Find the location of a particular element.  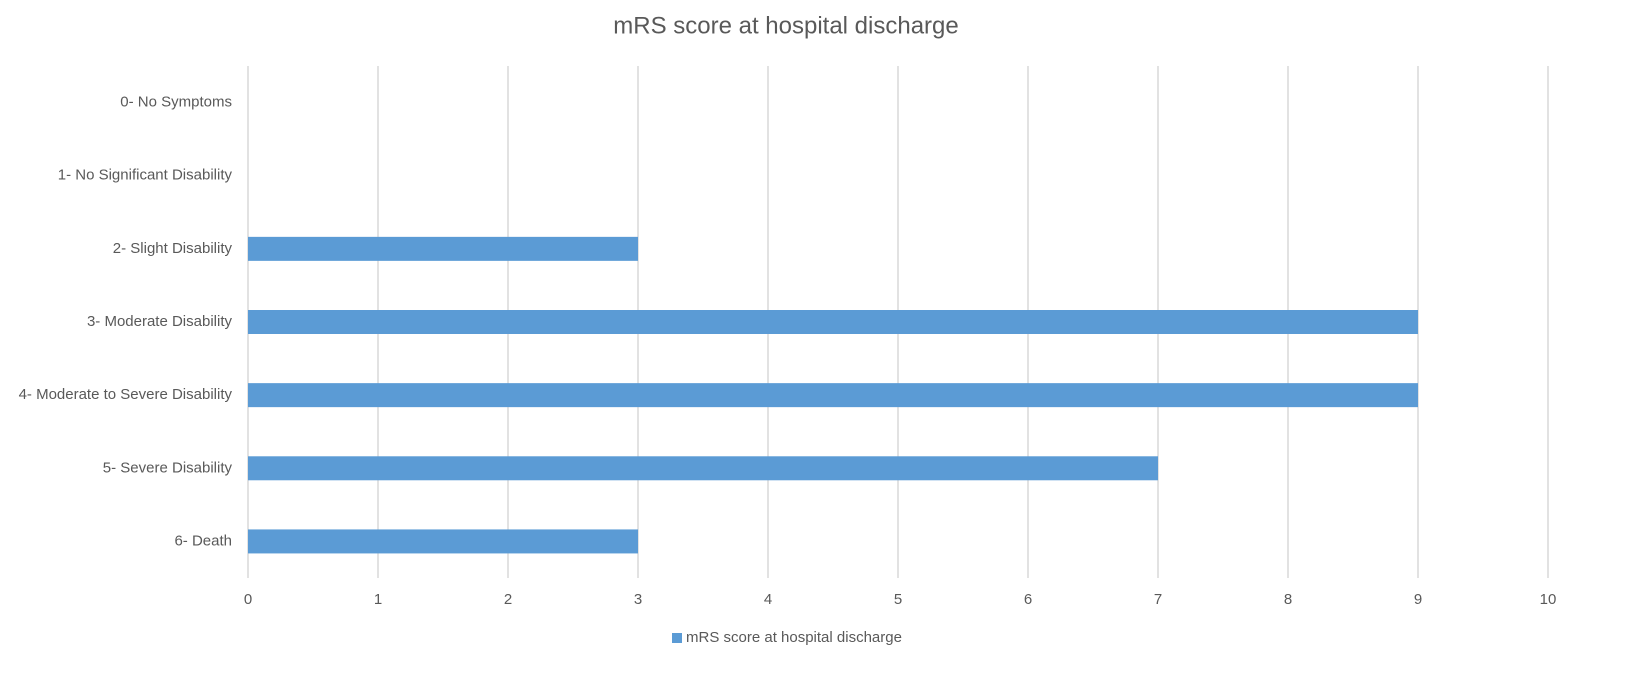

x-tick-label: 3 is located at coordinates (638, 599).